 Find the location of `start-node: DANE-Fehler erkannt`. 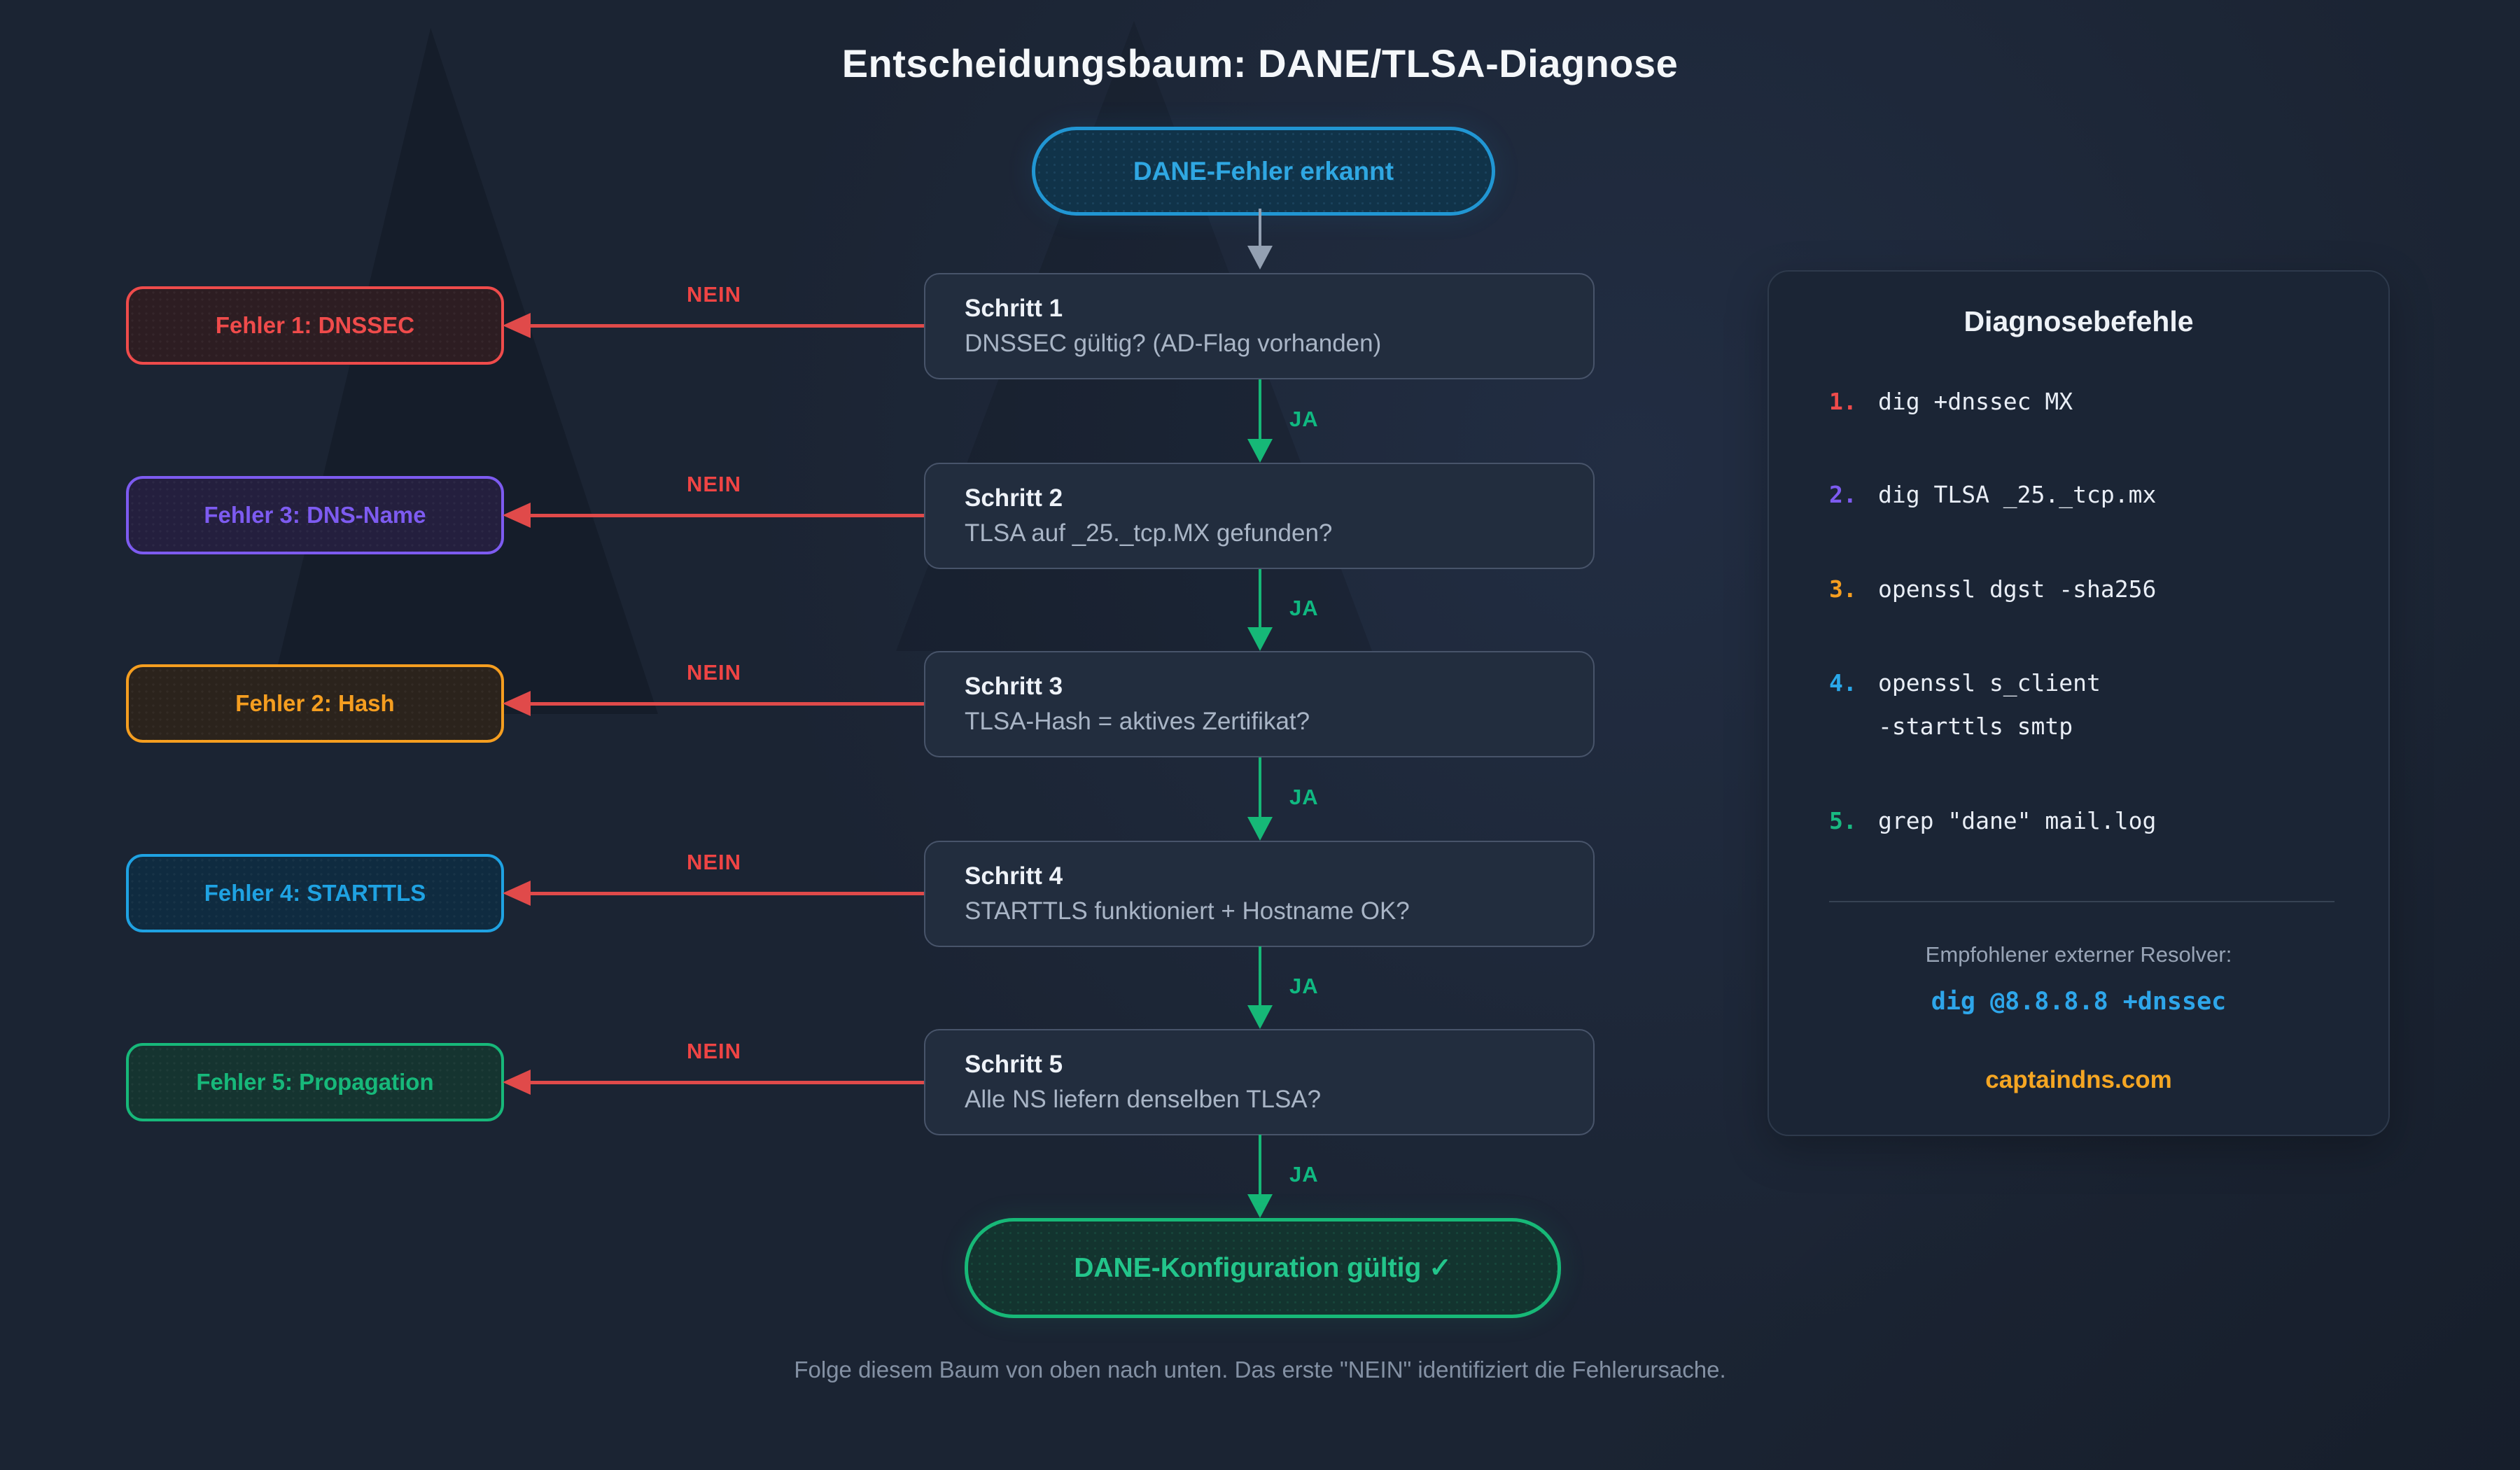

start-node: DANE-Fehler erkannt is located at coordinates (1263, 171).